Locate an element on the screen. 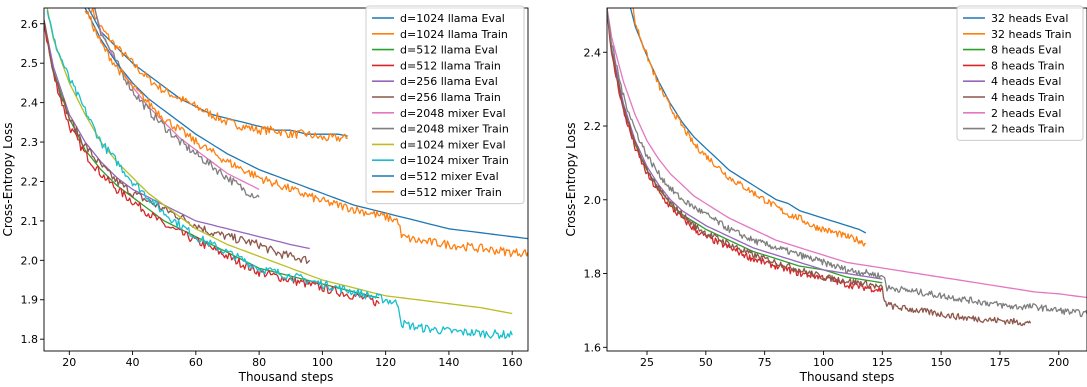  legend-entry: d=2048 mixer Train is located at coordinates (454, 129).